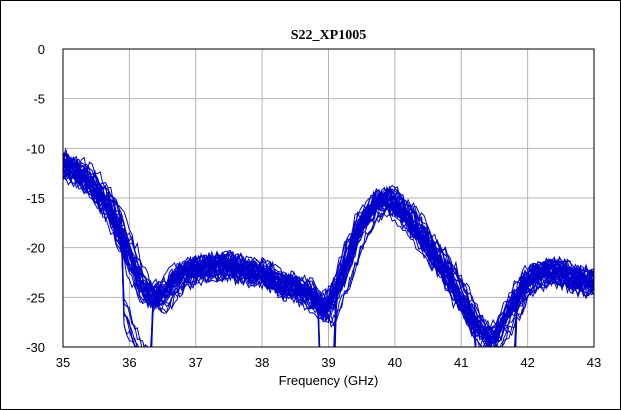 This screenshot has width=621, height=410. I want to click on x-tick-label: 38, so click(262, 362).